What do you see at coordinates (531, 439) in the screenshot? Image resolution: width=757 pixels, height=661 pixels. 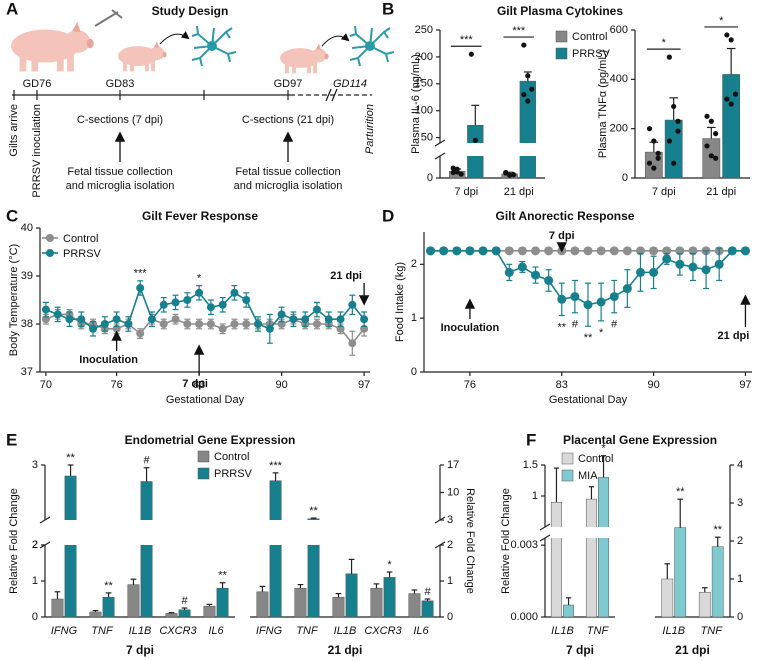 I see `panel-label: F` at bounding box center [531, 439].